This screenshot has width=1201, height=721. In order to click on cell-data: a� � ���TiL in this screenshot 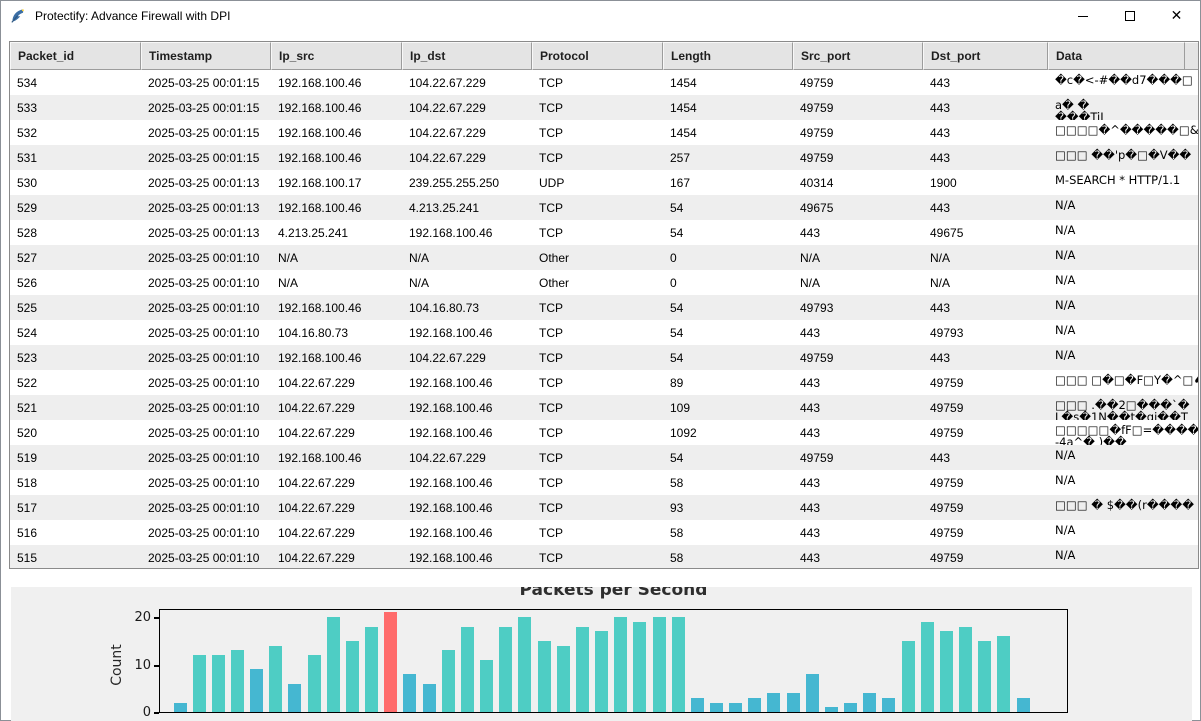, I will do `click(1081, 109)`.